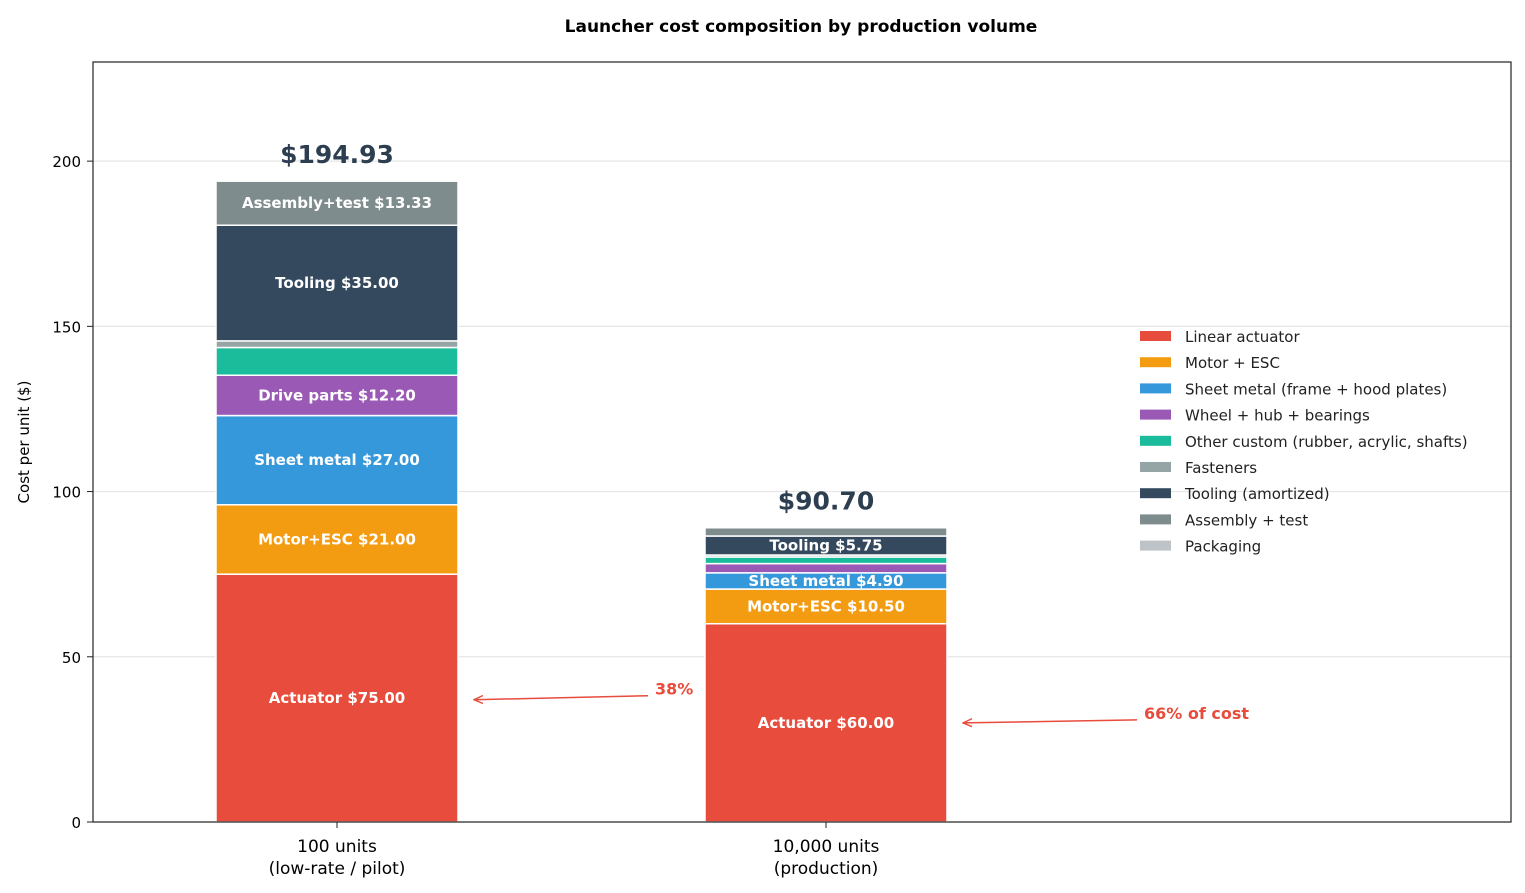 The height and width of the screenshot is (893, 1525). Describe the element at coordinates (66, 327) in the screenshot. I see `y-tick-label: 150` at that location.